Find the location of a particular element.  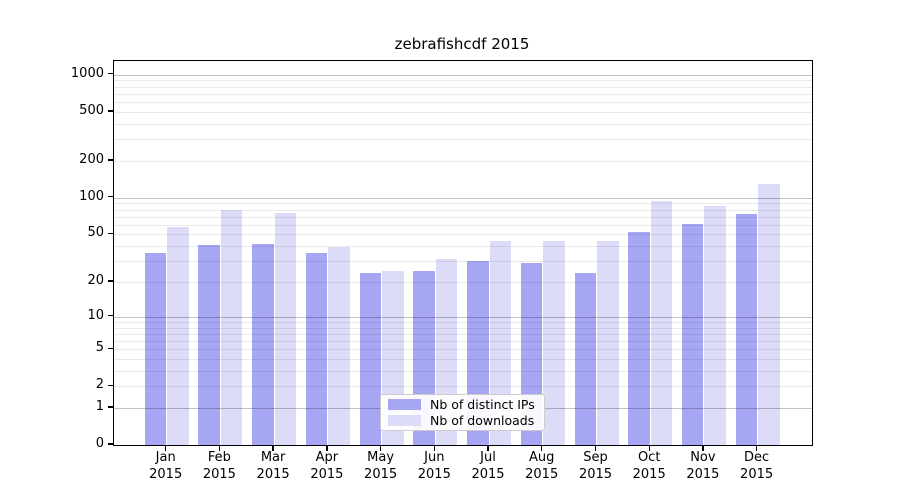

bar-distinct-ips-dec is located at coordinates (746, 329).